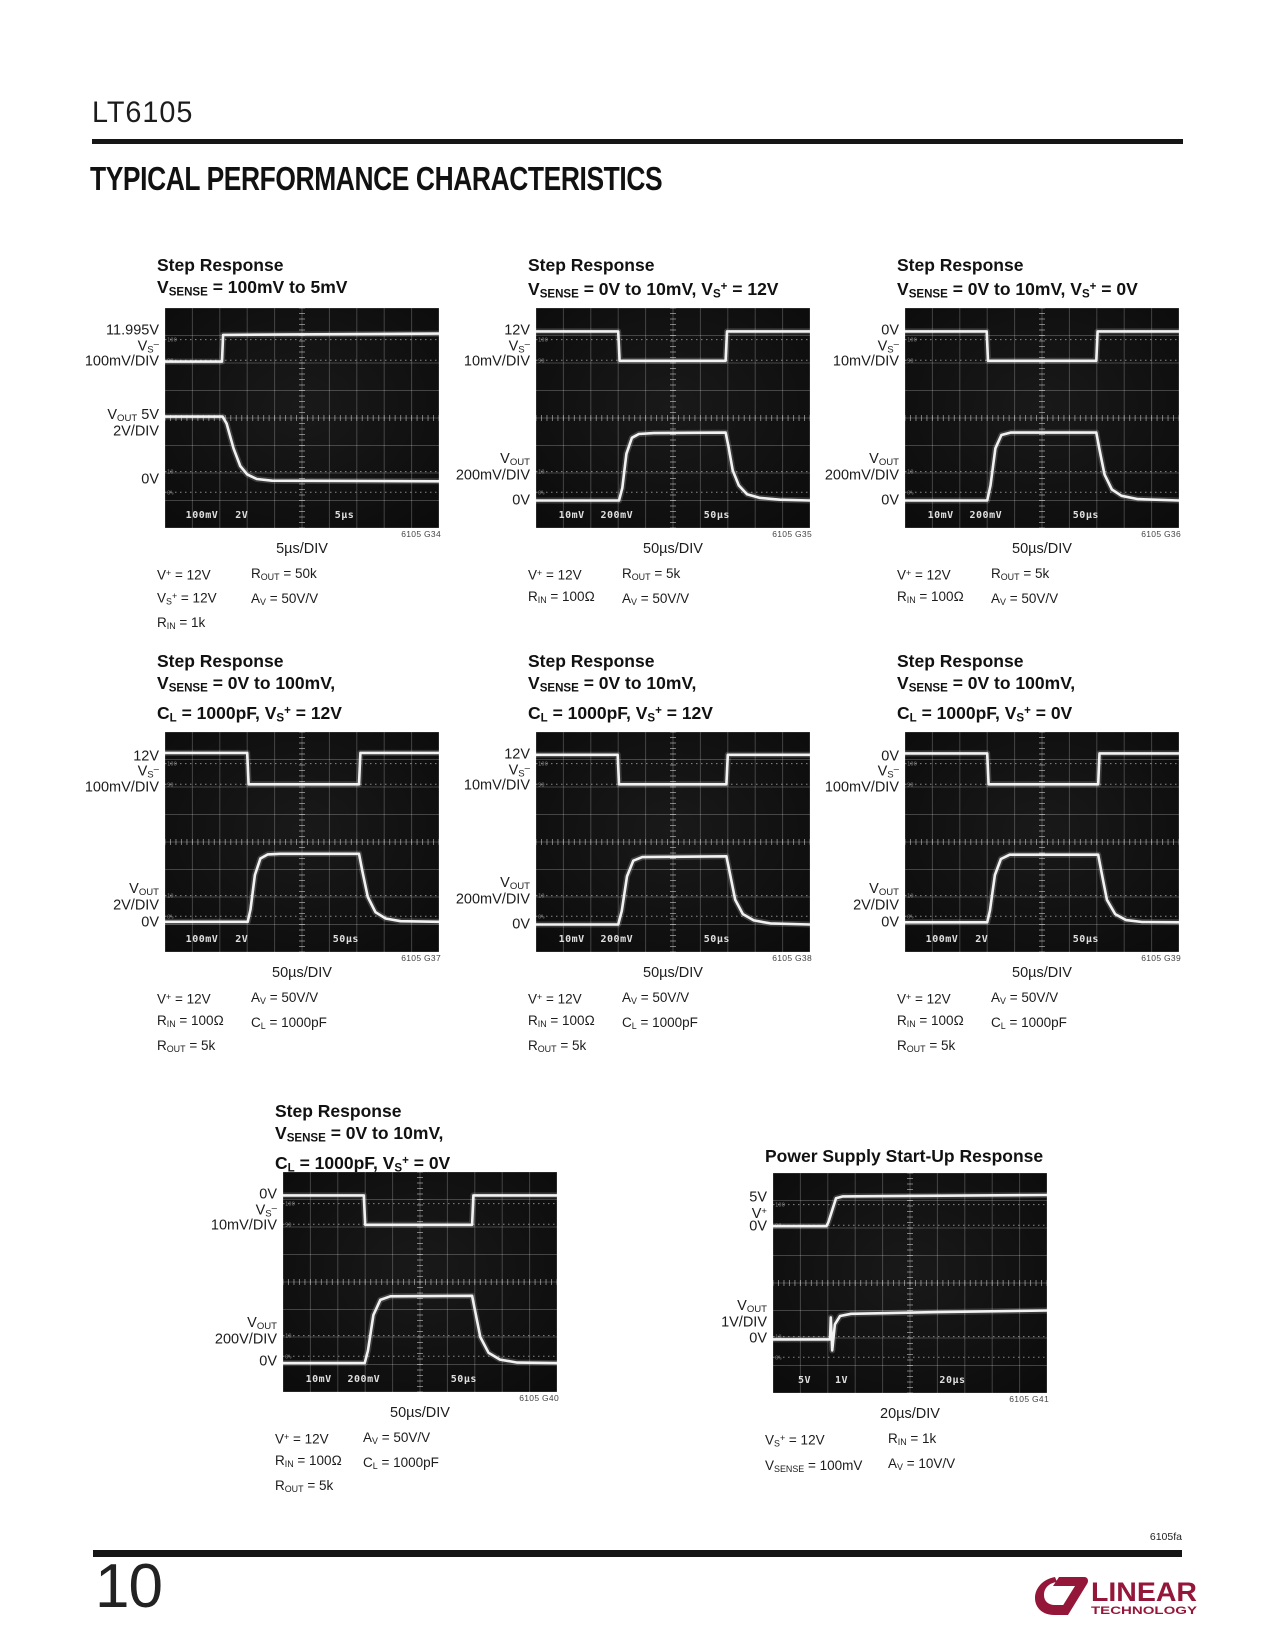 This screenshot has width=1275, height=1650. I want to click on logo-sub-text: TECHNOLOGY, so click(1144, 1611).